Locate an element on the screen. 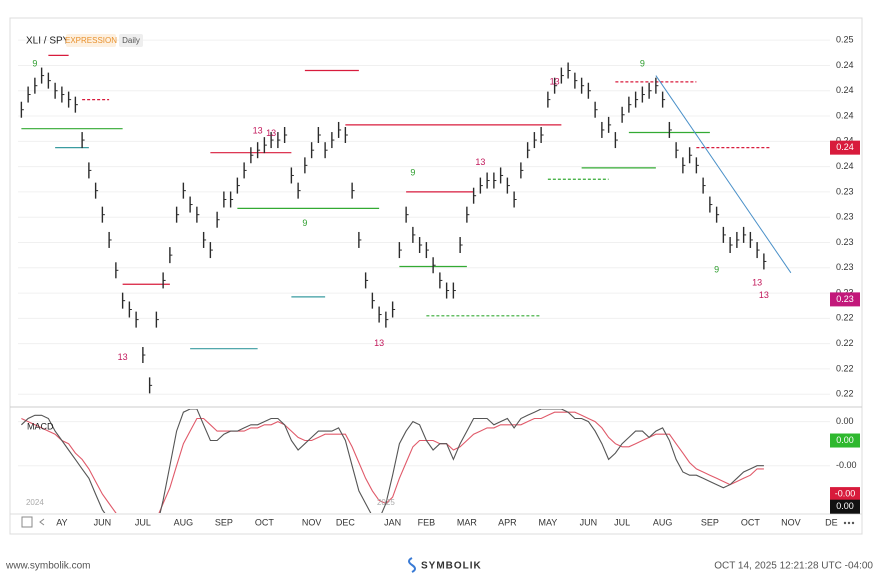 This screenshot has width=879, height=580. scroll-left is located at coordinates (42, 522).